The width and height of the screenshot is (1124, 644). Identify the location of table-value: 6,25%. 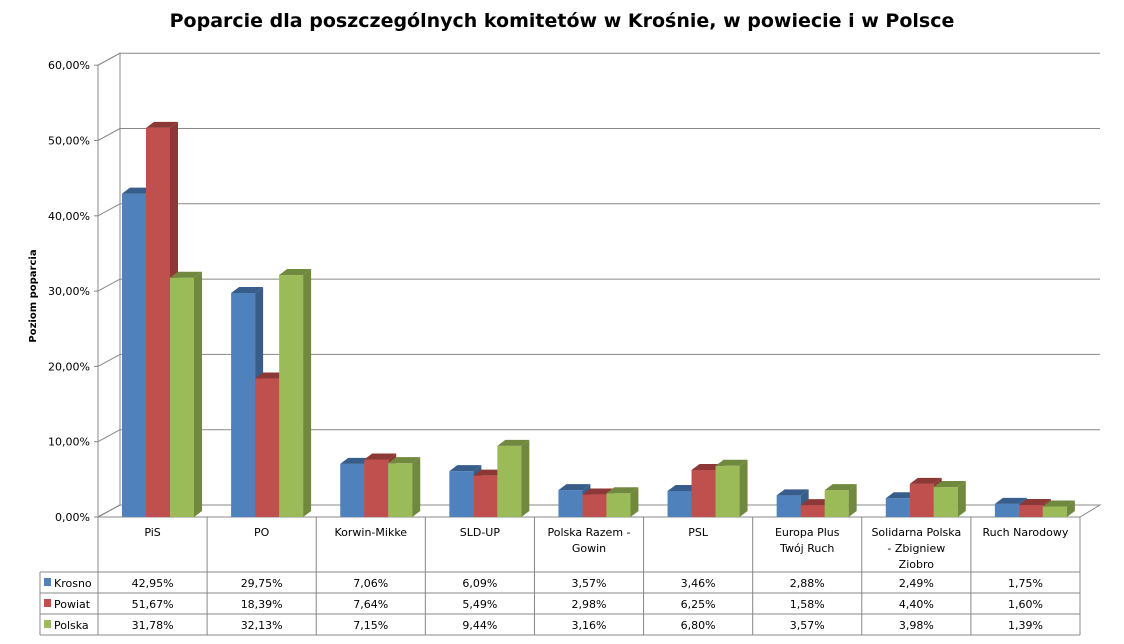
(698, 604).